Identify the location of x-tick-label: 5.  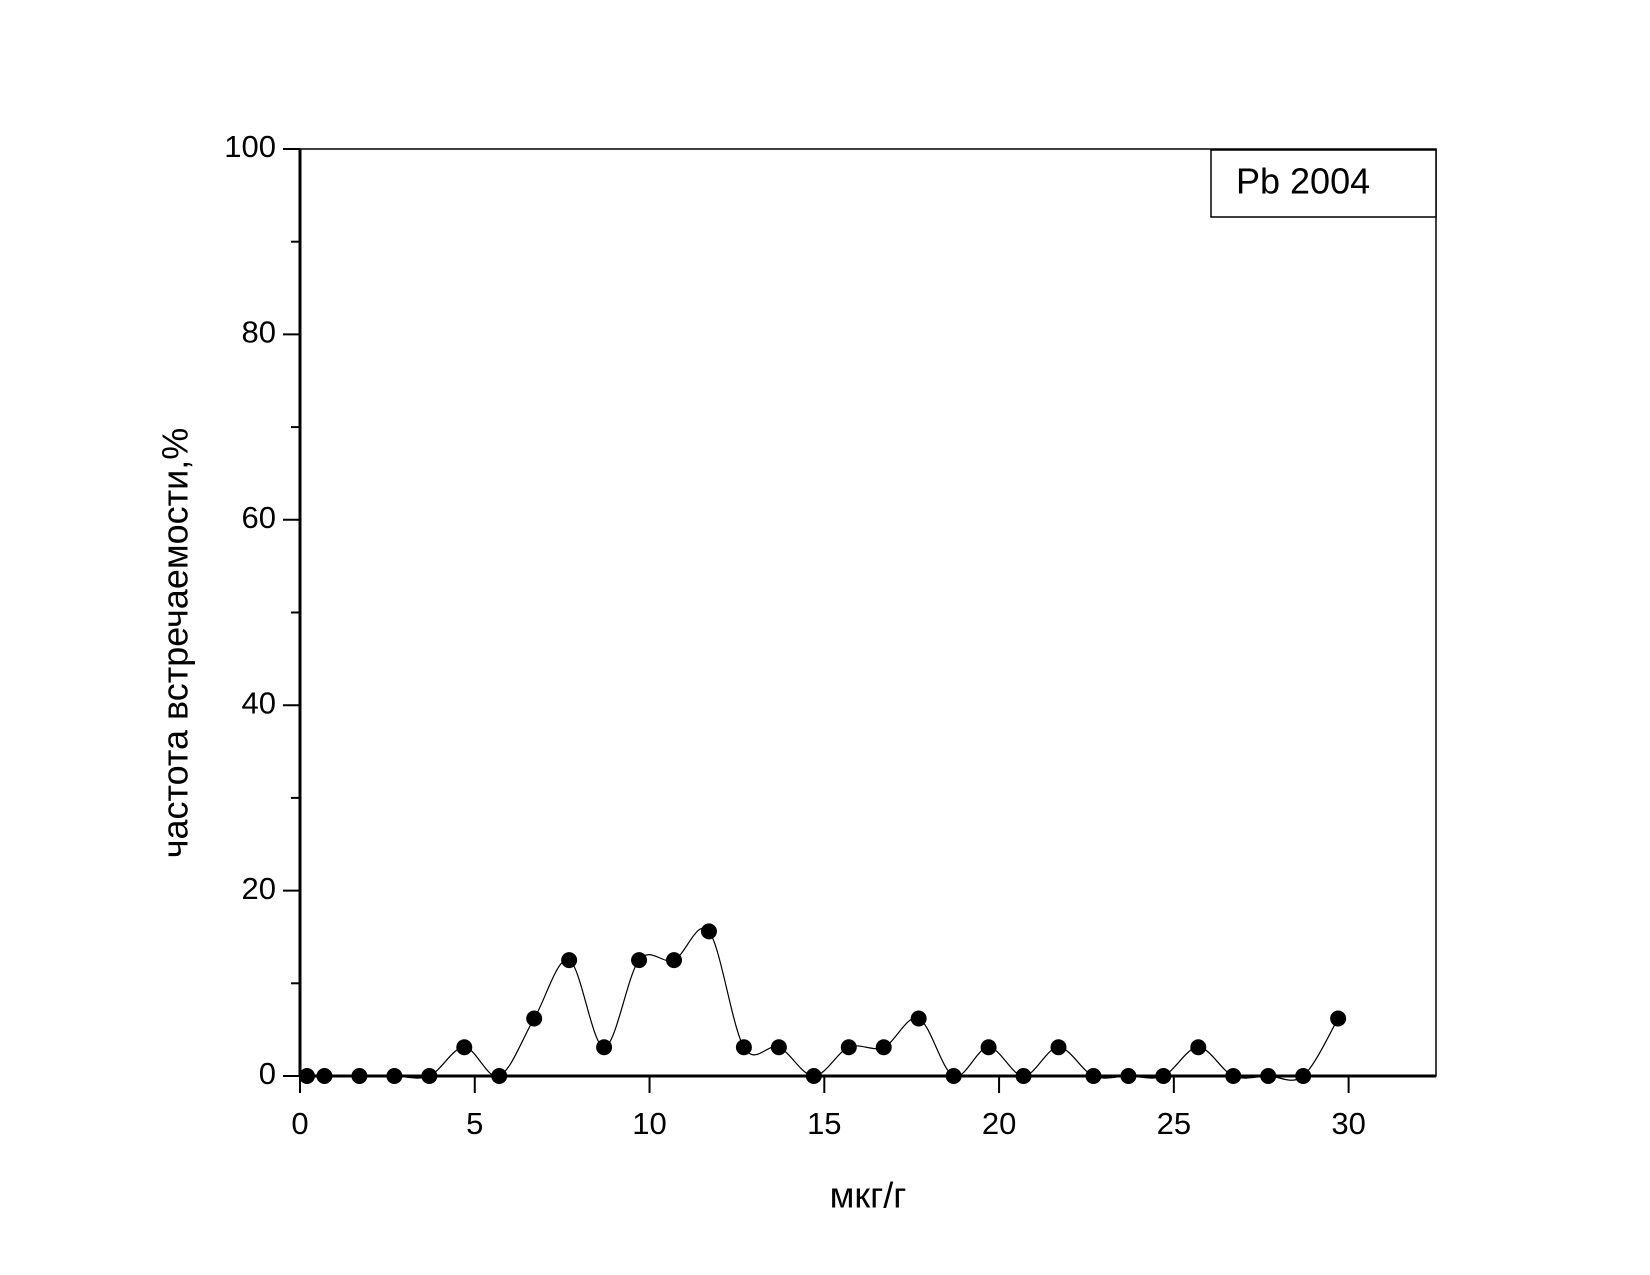
(474, 1123).